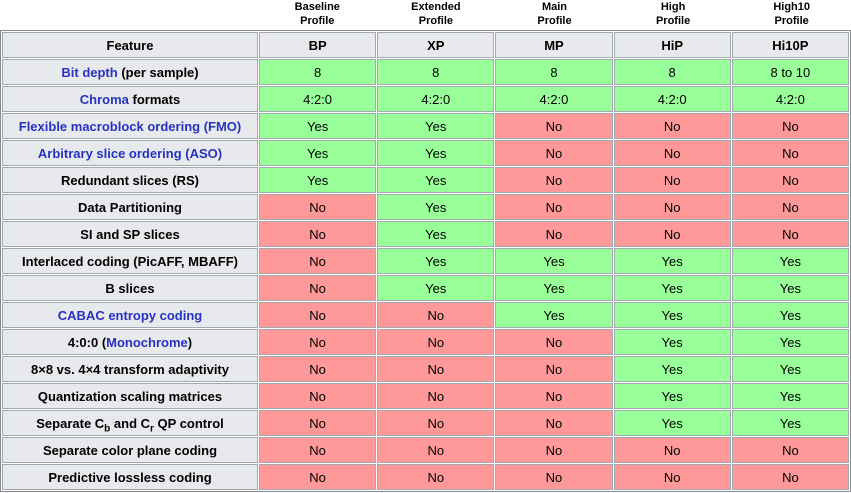 The height and width of the screenshot is (493, 851). I want to click on feature-cell: Chroma formats, so click(130, 99).